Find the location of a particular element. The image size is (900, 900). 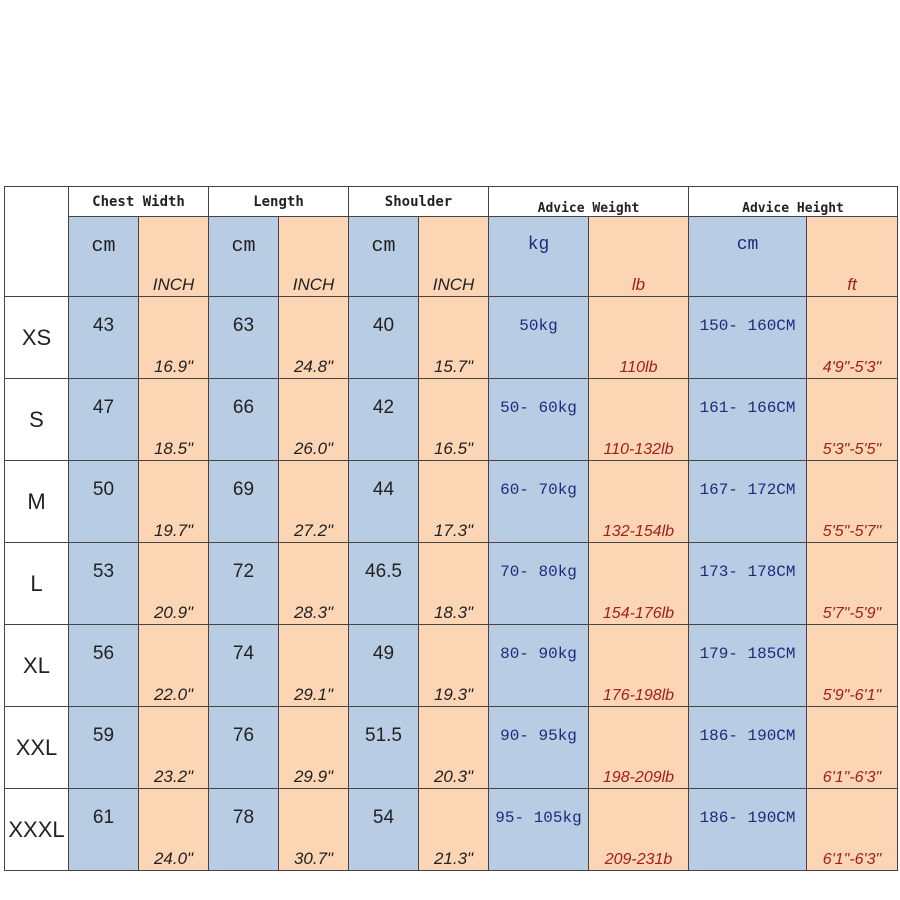

cell-shoulder-cm: 42 is located at coordinates (383, 419).